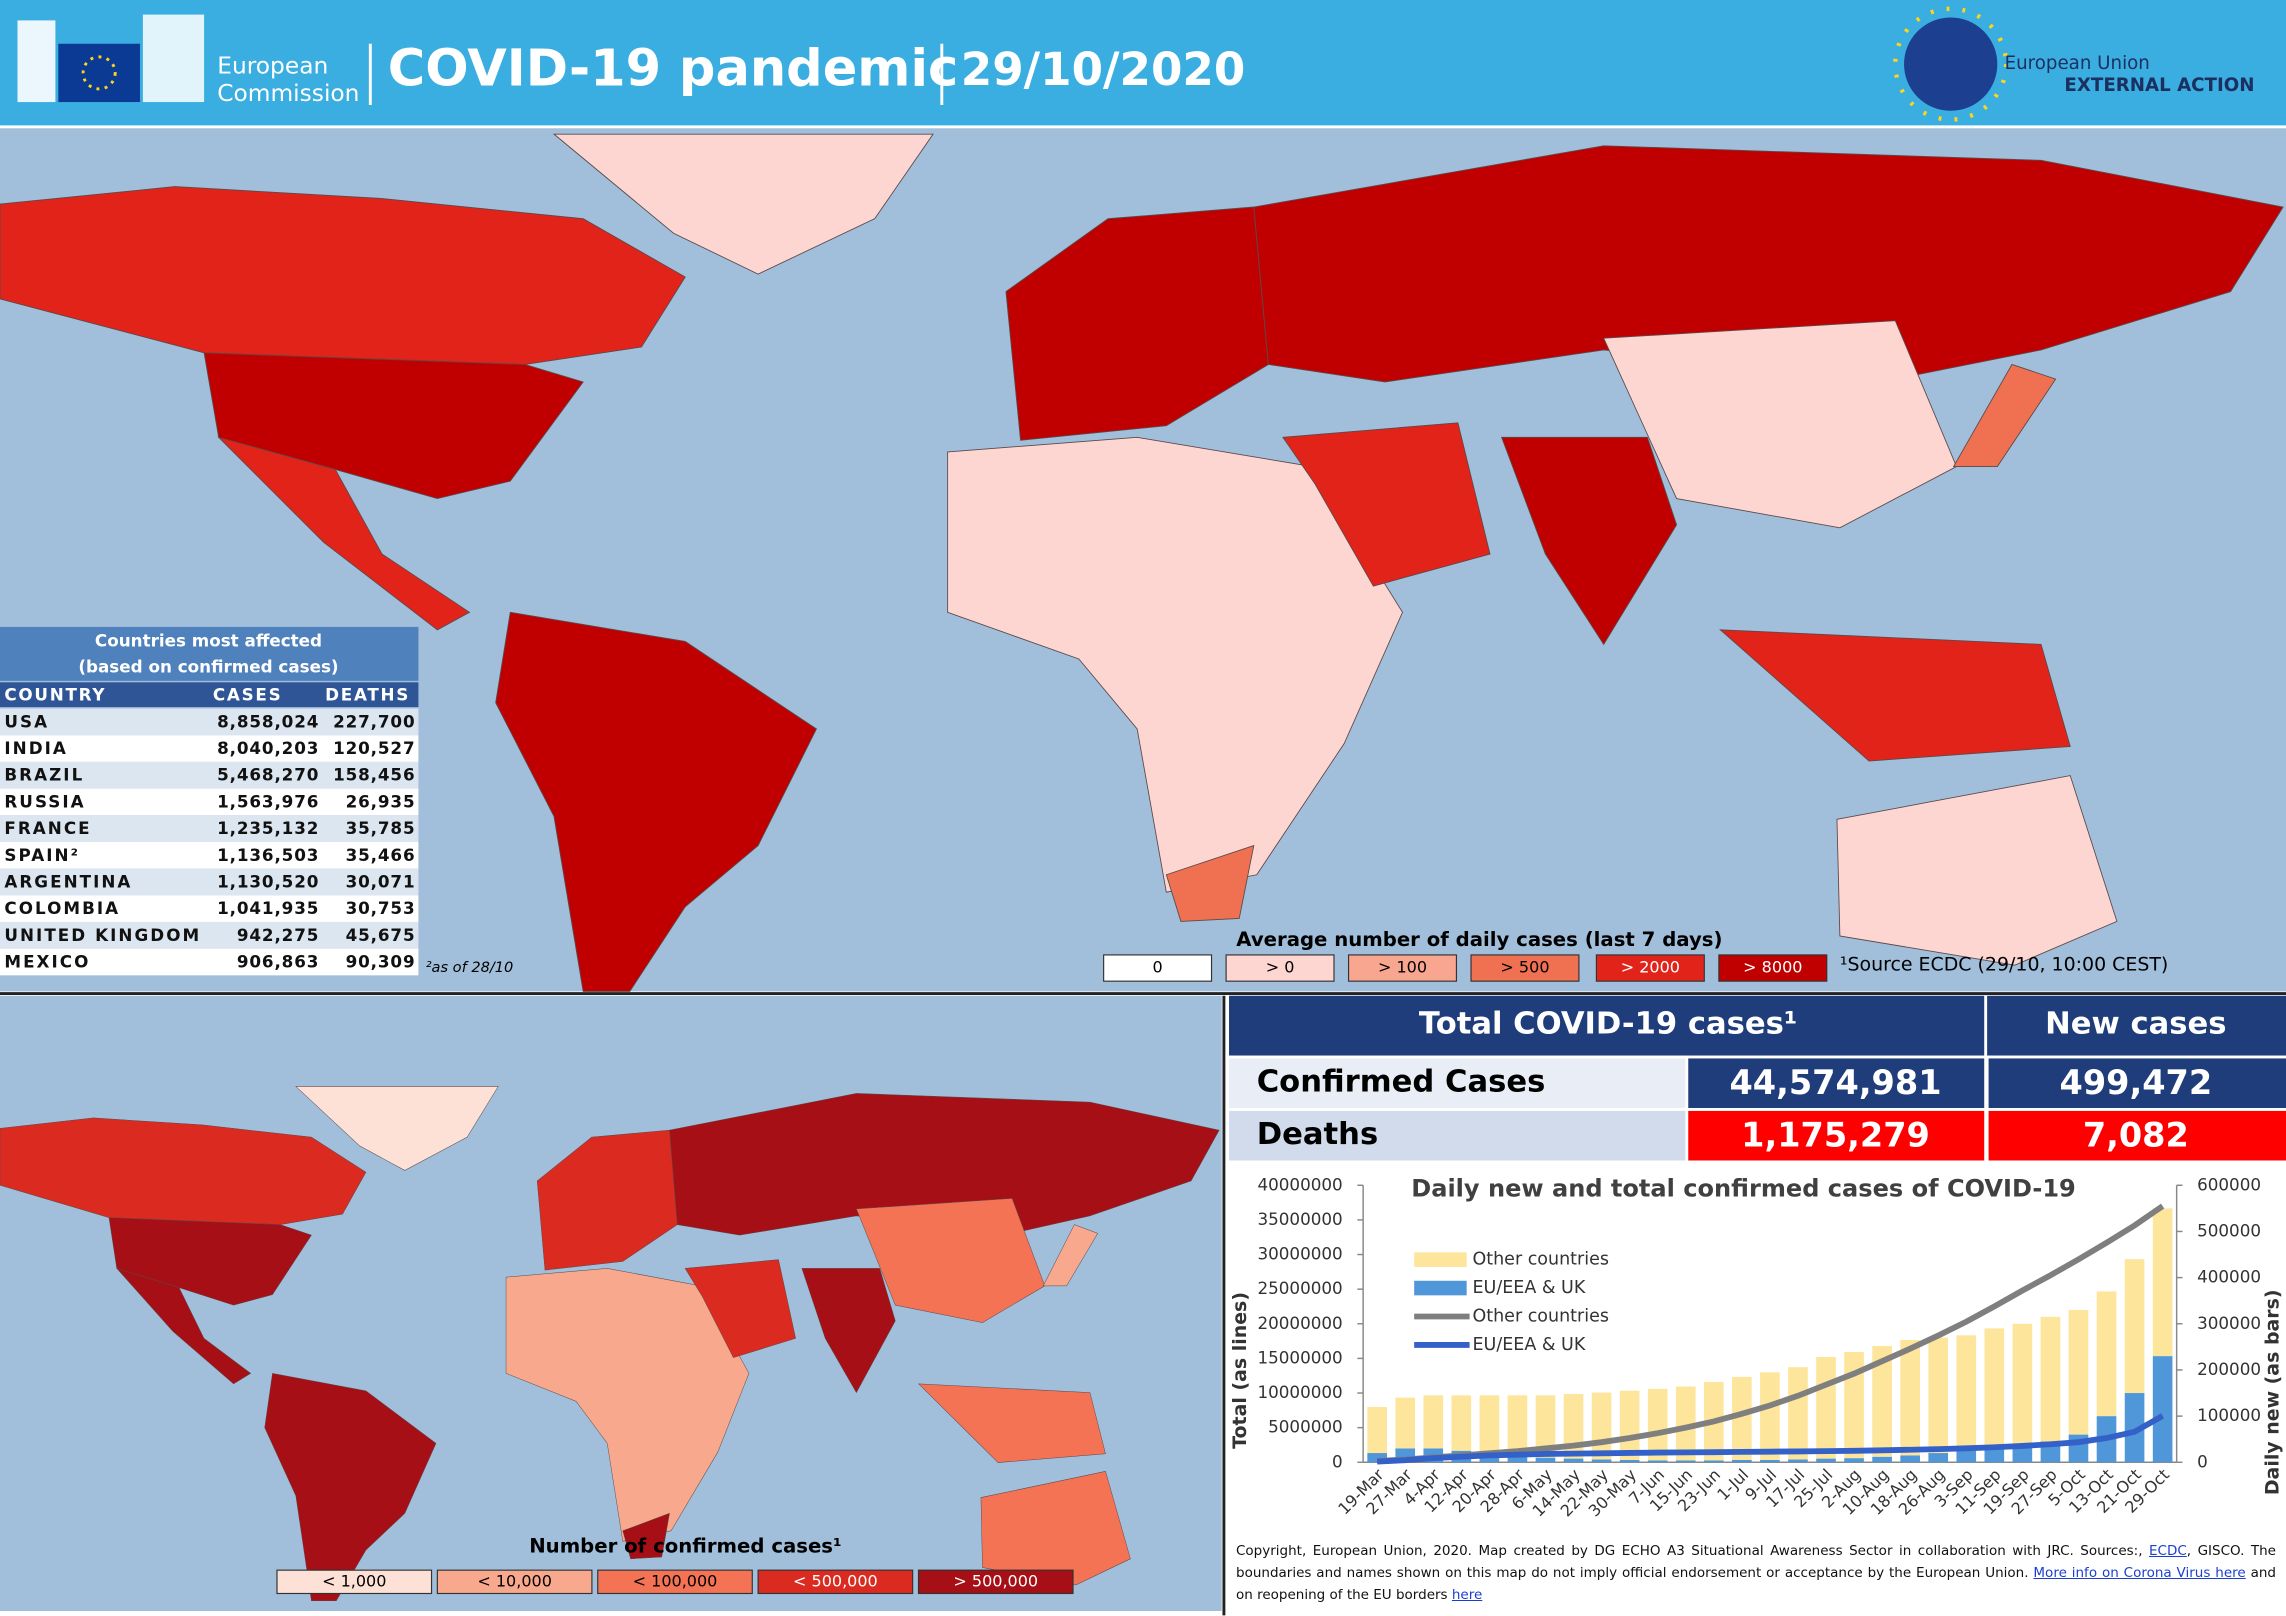  Describe the element at coordinates (1240, 1370) in the screenshot. I see `y-axis-label: Total (as lines)` at that location.